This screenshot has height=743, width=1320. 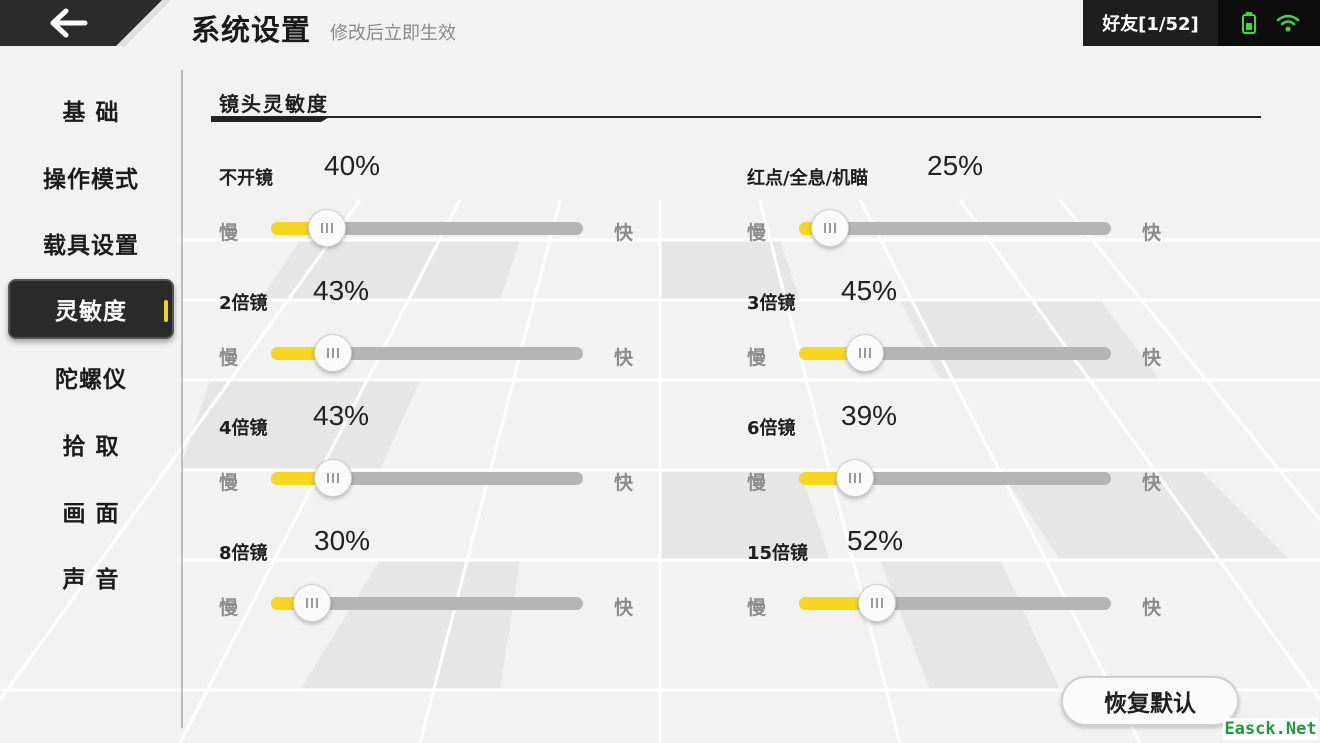 What do you see at coordinates (342, 540) in the screenshot?
I see `setting-value: 30%` at bounding box center [342, 540].